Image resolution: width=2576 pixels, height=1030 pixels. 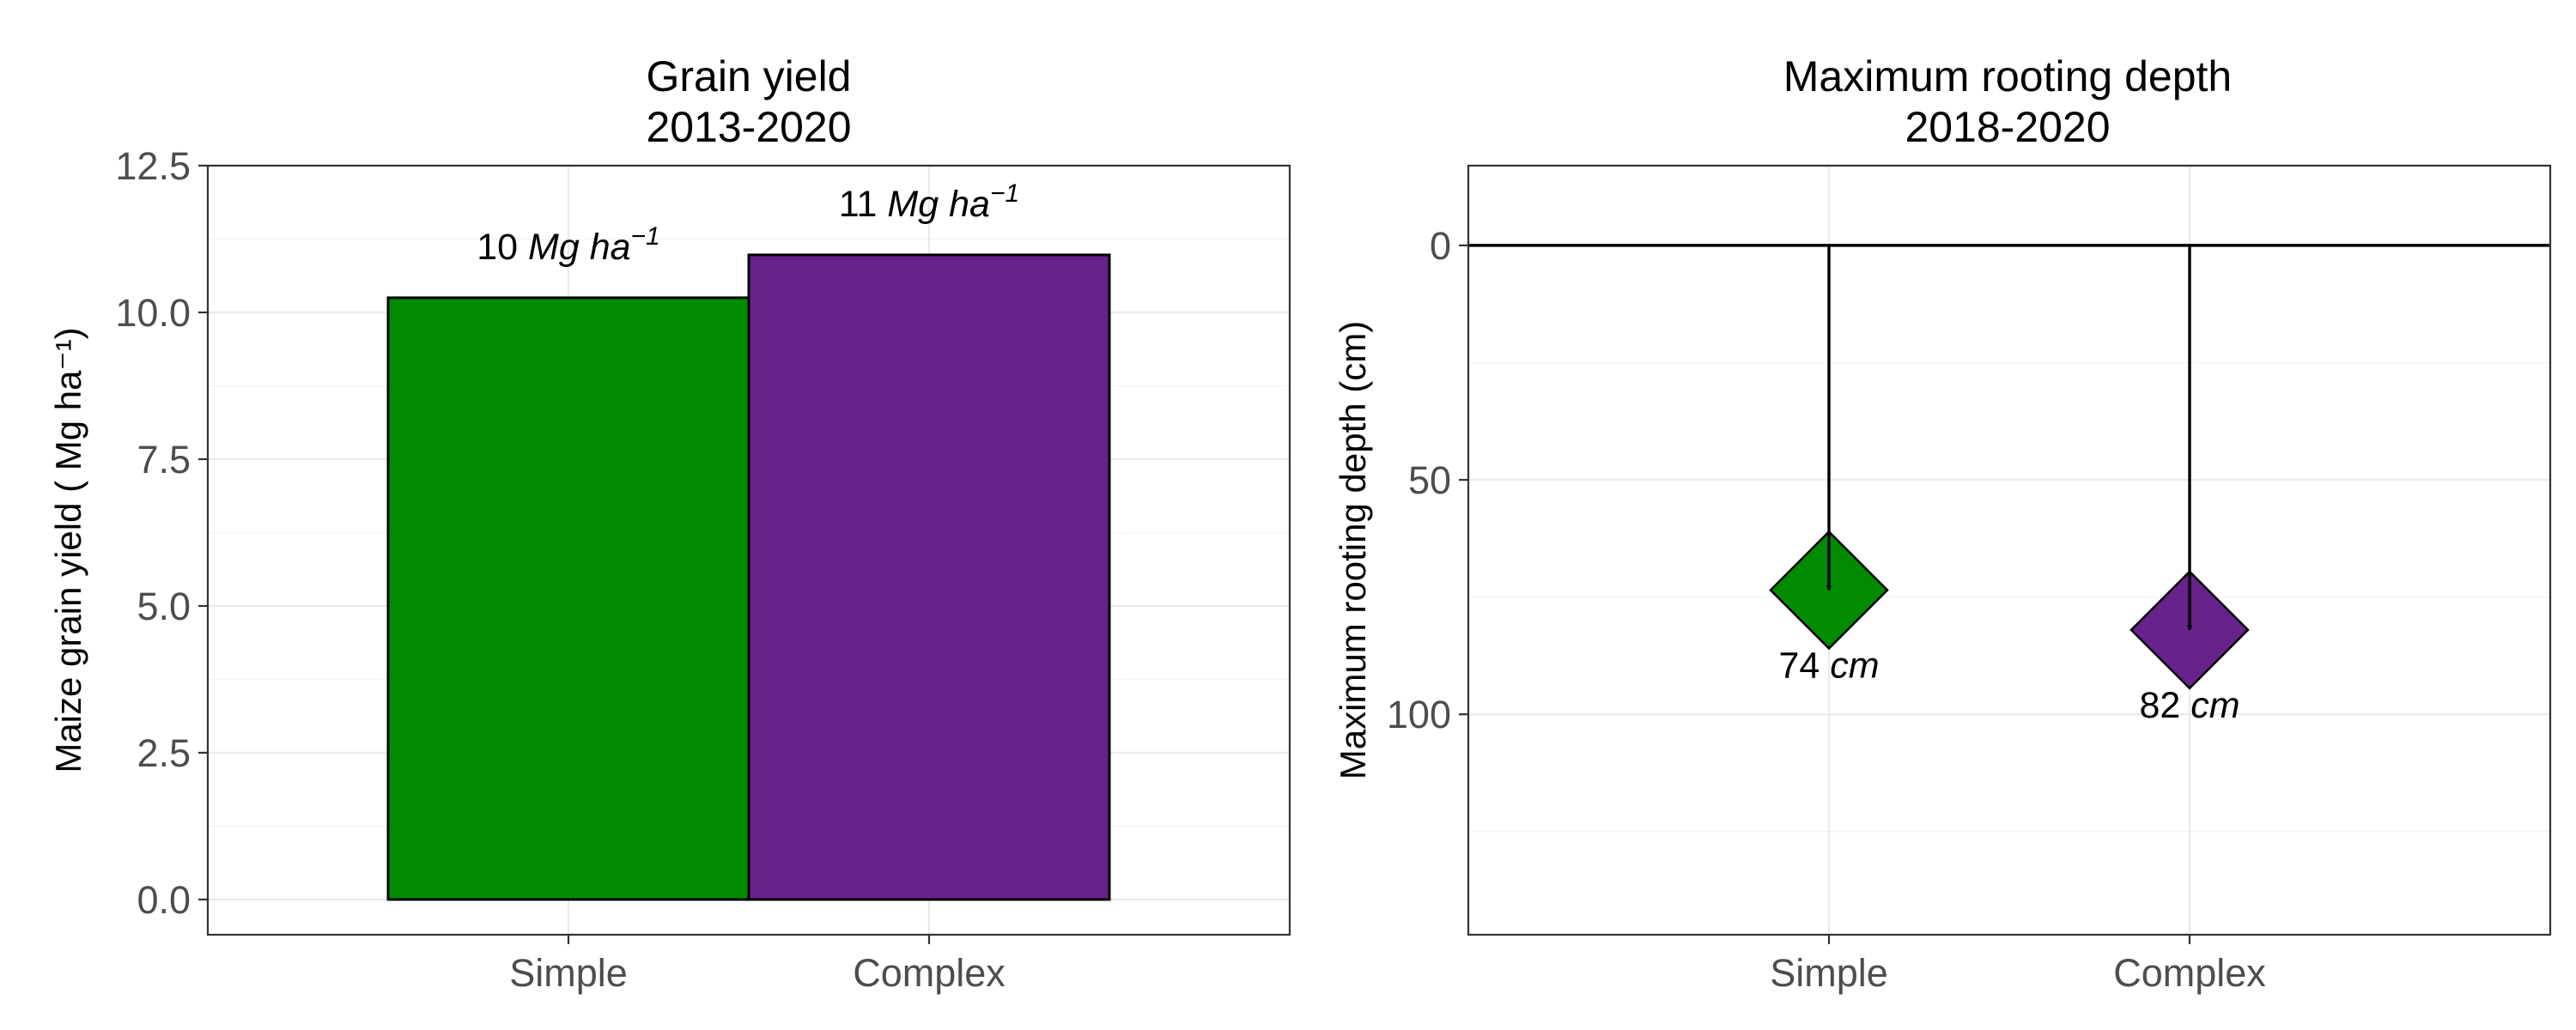 I want to click on data-label-simple: 74 cm, so click(x=1828, y=665).